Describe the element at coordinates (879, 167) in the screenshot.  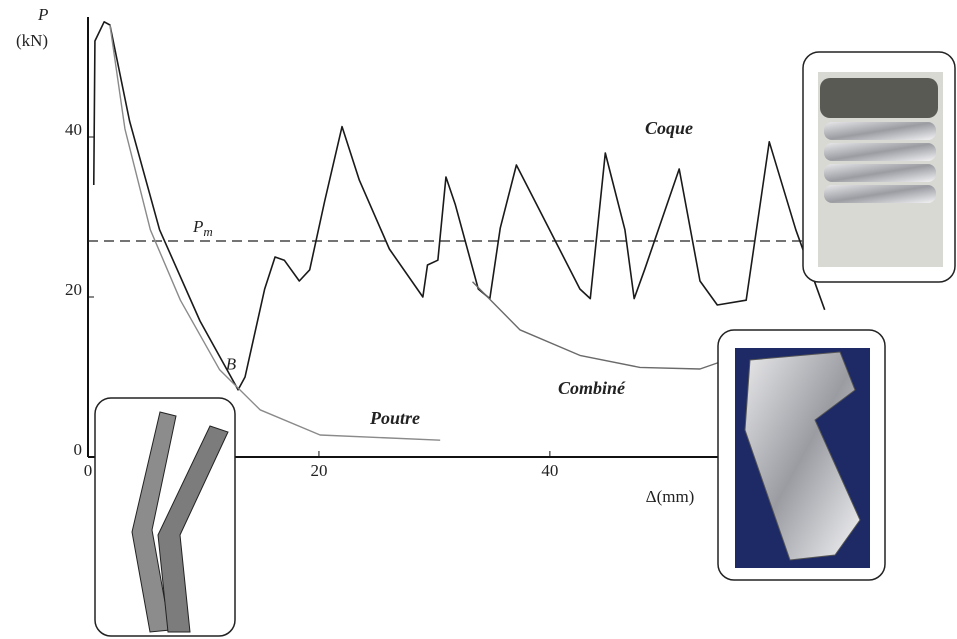
I see `photo-shell` at that location.